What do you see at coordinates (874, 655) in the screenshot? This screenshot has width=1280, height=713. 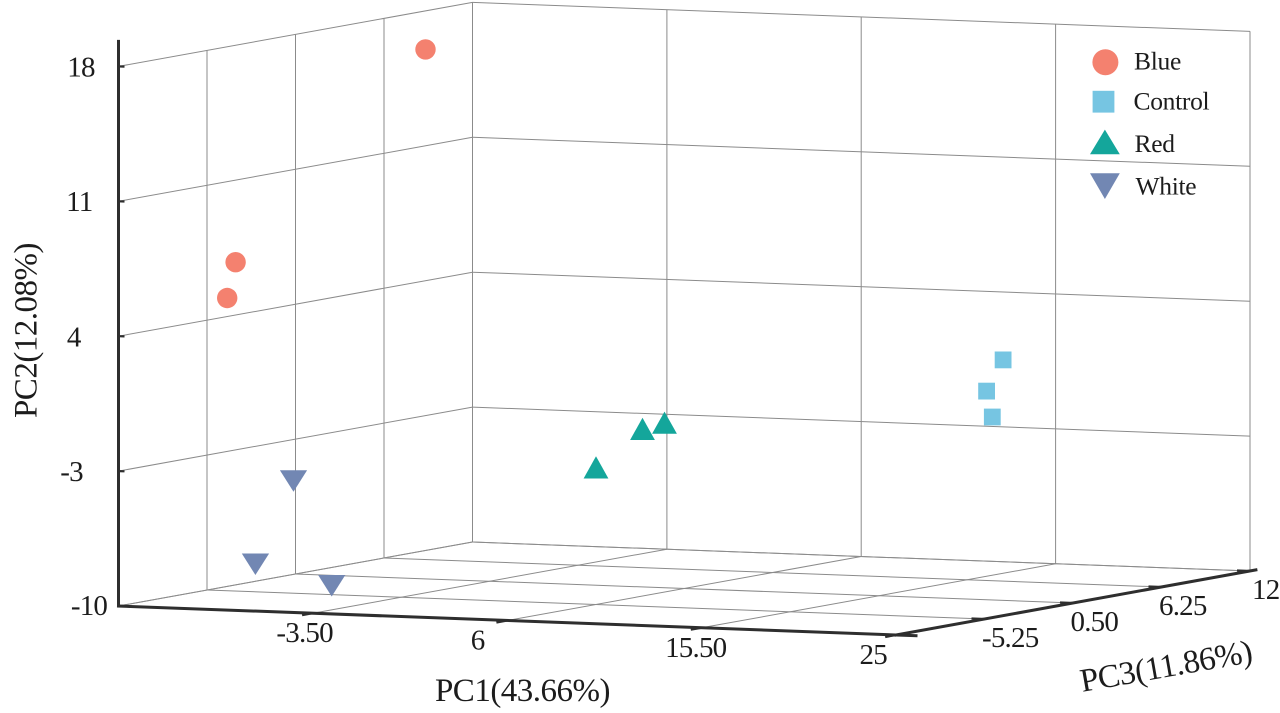 I see `svg-text: 25` at bounding box center [874, 655].